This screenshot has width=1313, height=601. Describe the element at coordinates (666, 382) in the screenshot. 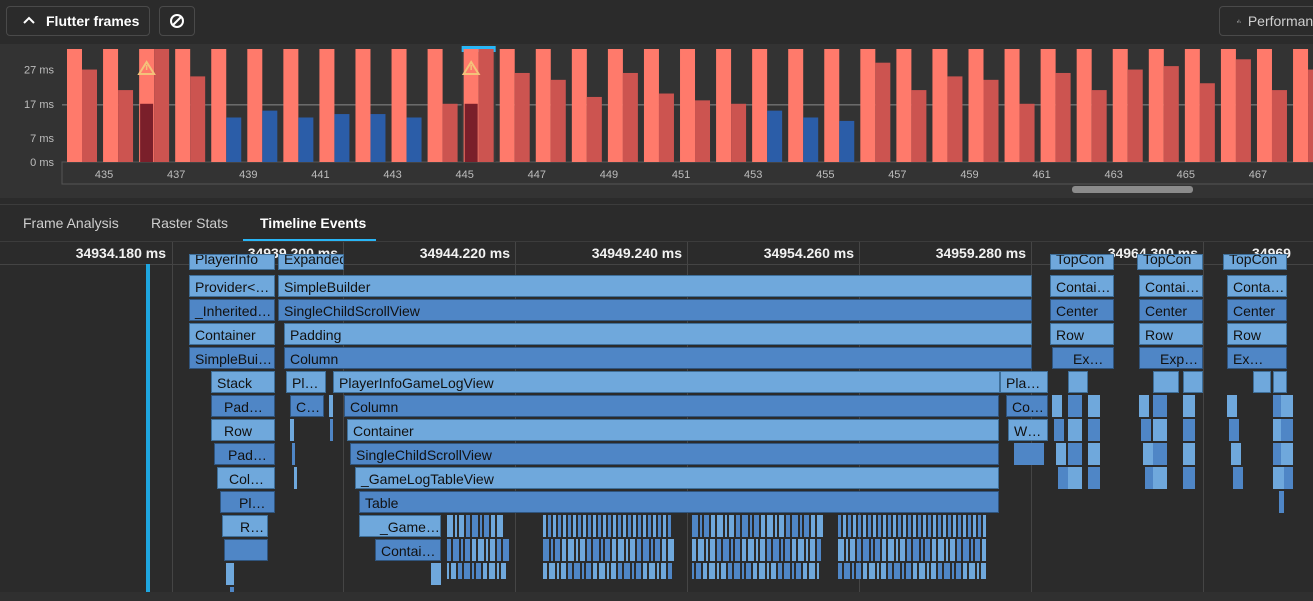

I see `timeline-event: PlayerInfoGameLogView` at that location.